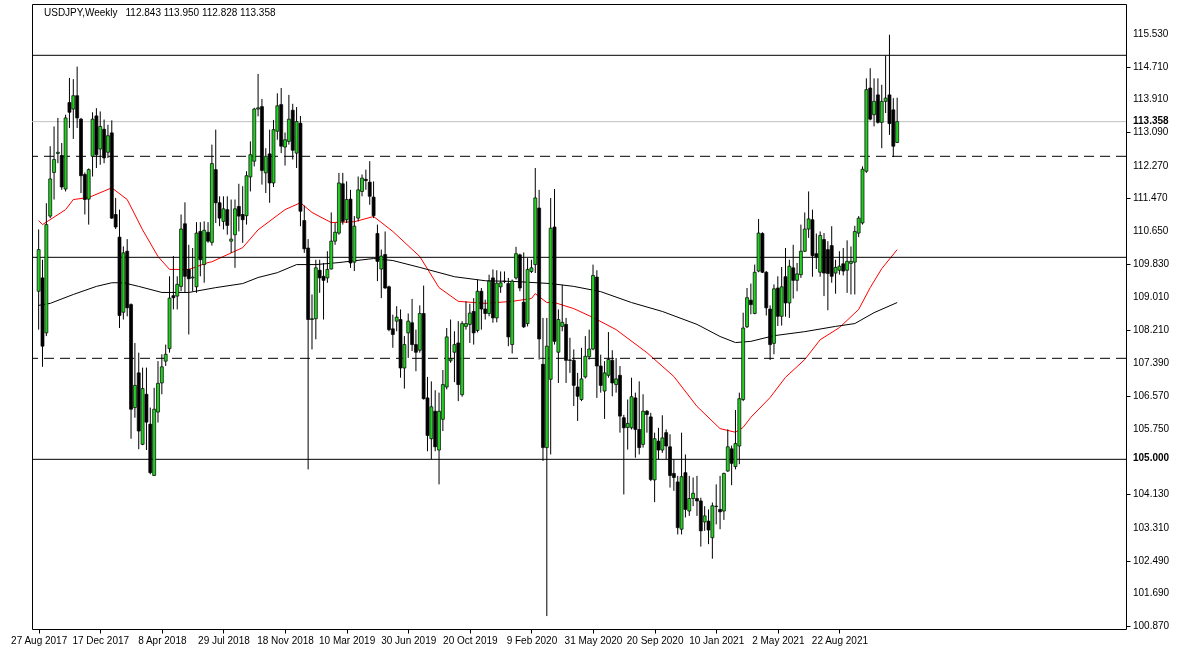 This screenshot has width=1178, height=654. What do you see at coordinates (1151, 33) in the screenshot?
I see `y-tick-label: 115.530` at bounding box center [1151, 33].